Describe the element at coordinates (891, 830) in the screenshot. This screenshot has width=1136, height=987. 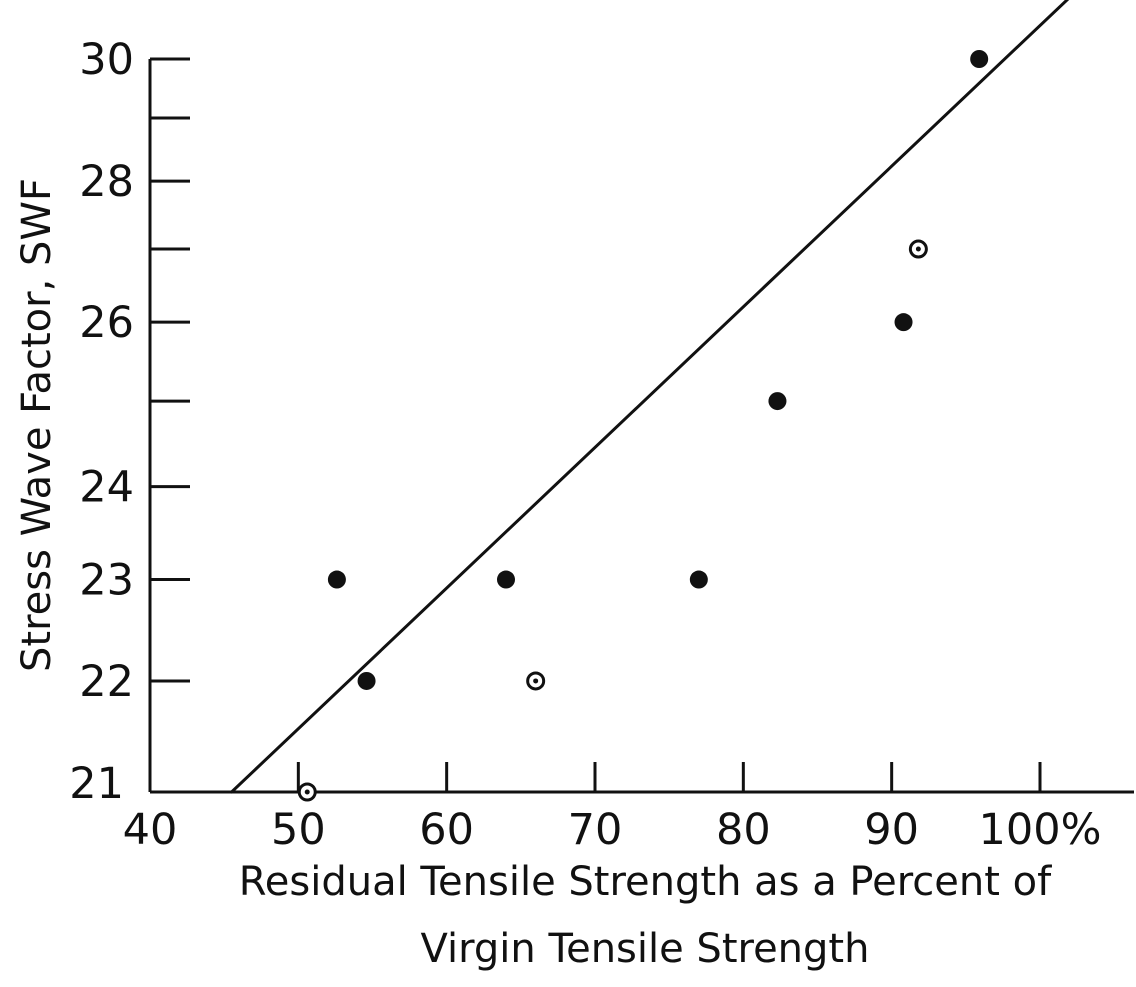
I see `x-tick-label-90: 90` at that location.